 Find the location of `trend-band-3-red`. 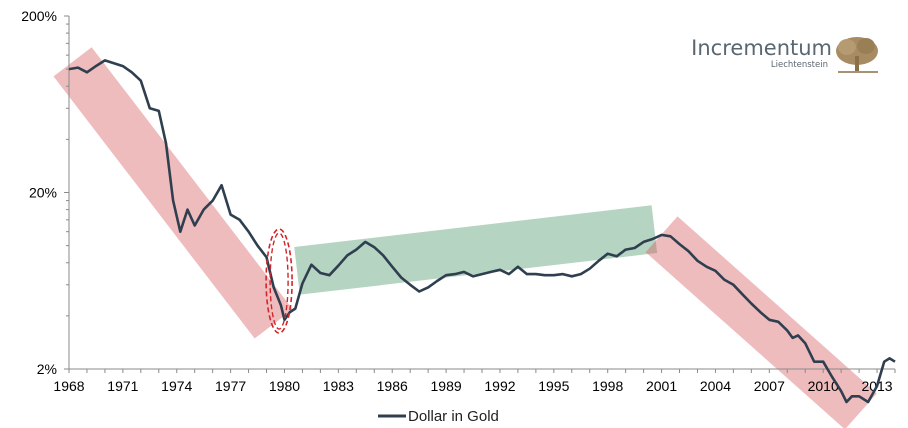

trend-band-3-red is located at coordinates (761, 322).